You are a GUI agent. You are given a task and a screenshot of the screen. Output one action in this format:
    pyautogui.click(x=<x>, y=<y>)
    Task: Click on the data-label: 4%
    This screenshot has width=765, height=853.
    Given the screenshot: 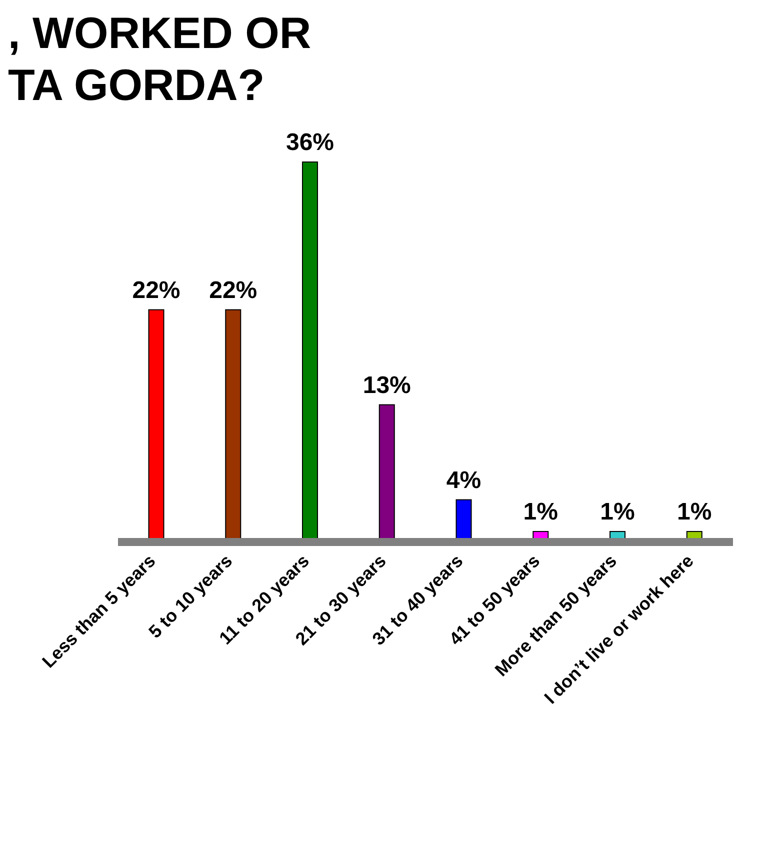 What is the action you would take?
    pyautogui.click(x=464, y=480)
    